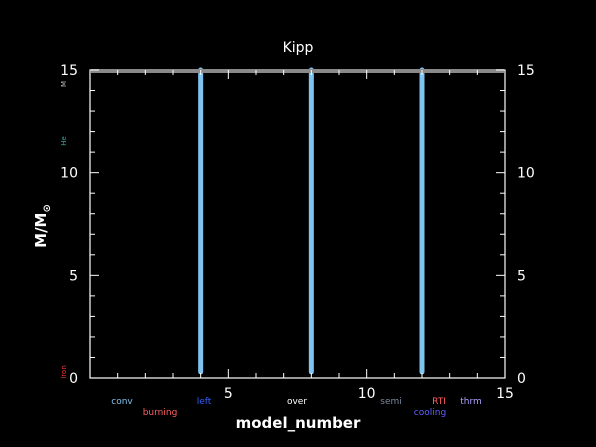 This screenshot has height=447, width=596. What do you see at coordinates (73, 276) in the screenshot?
I see `y-tick-label-left: 5` at bounding box center [73, 276].